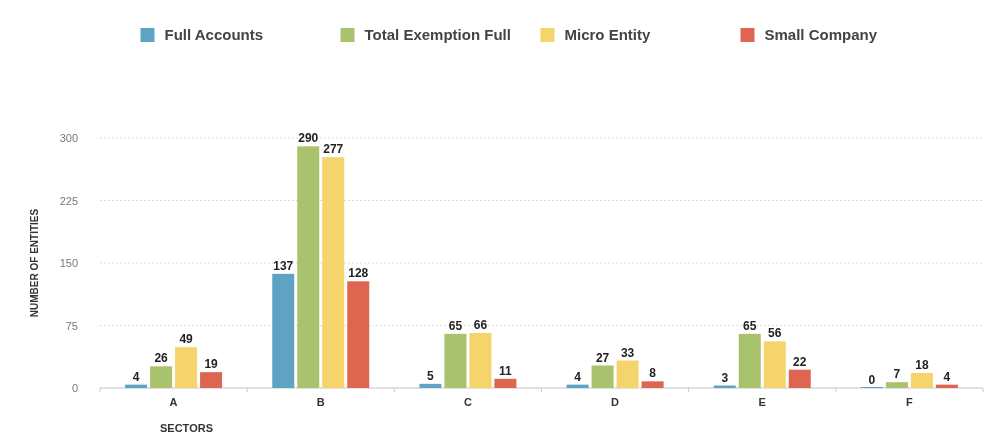 The width and height of the screenshot is (1004, 448). Describe the element at coordinates (922, 365) in the screenshot. I see `data-label: 18` at that location.